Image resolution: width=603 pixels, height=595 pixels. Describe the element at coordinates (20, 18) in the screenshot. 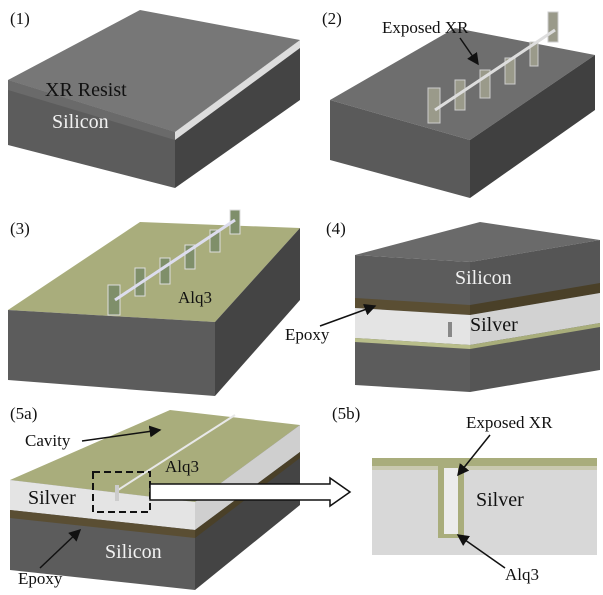

I see `panel-label: (1)` at that location.